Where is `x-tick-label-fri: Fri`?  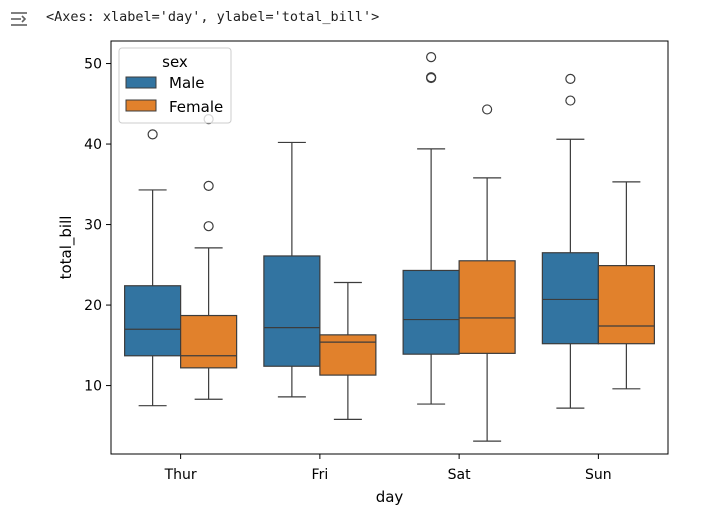 x-tick-label-fri: Fri is located at coordinates (320, 475).